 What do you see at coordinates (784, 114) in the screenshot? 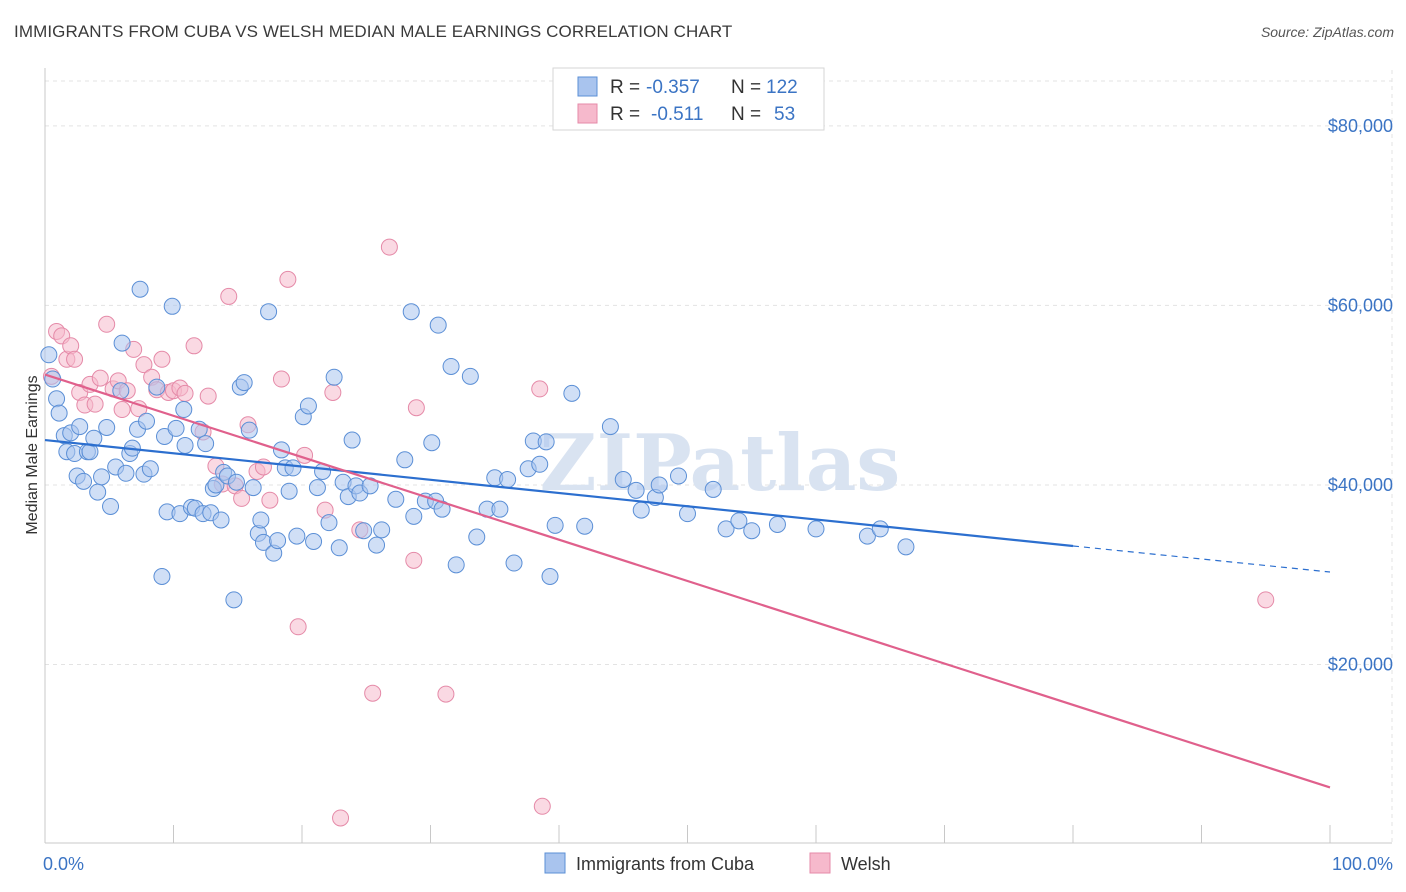
I see `legend-n-value-2: 53` at bounding box center [784, 114].